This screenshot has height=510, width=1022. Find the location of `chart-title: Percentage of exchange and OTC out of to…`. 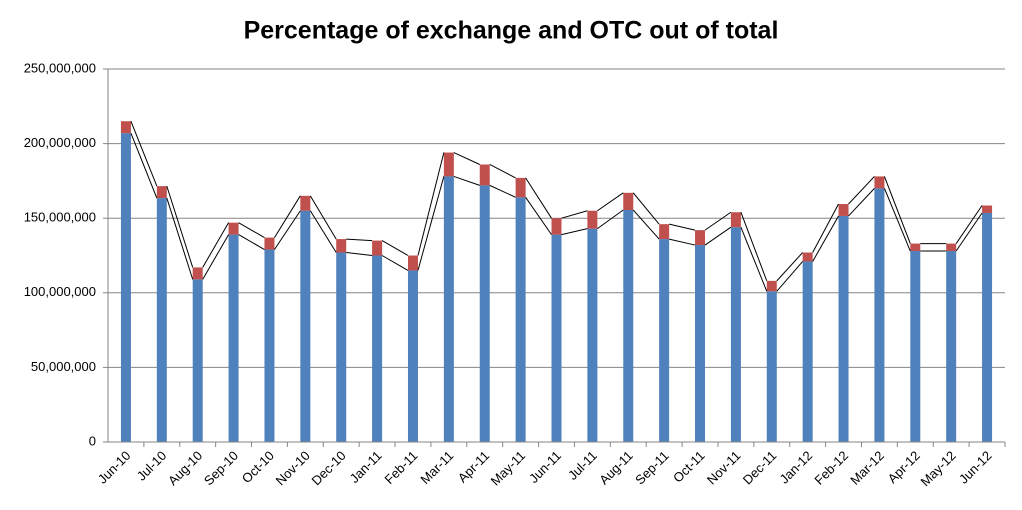

chart-title: Percentage of exchange and OTC out of to… is located at coordinates (511, 31).